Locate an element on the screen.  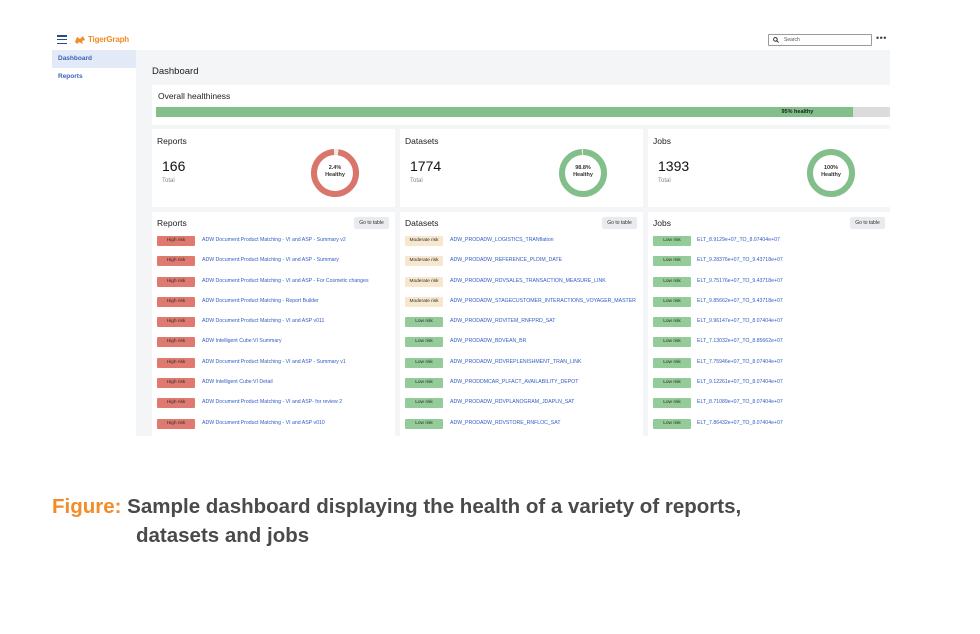
list-item: Low risk ELT_9.75176e+07_TO_9.43718e+07 is located at coordinates (769, 284).